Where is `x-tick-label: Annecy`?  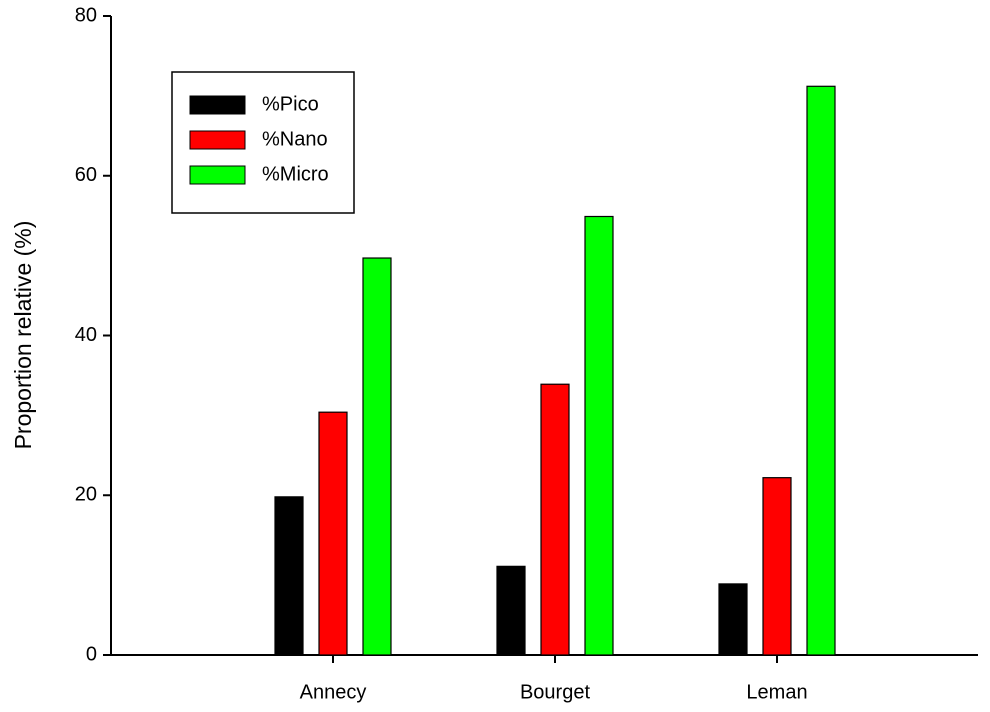
x-tick-label: Annecy is located at coordinates (333, 692).